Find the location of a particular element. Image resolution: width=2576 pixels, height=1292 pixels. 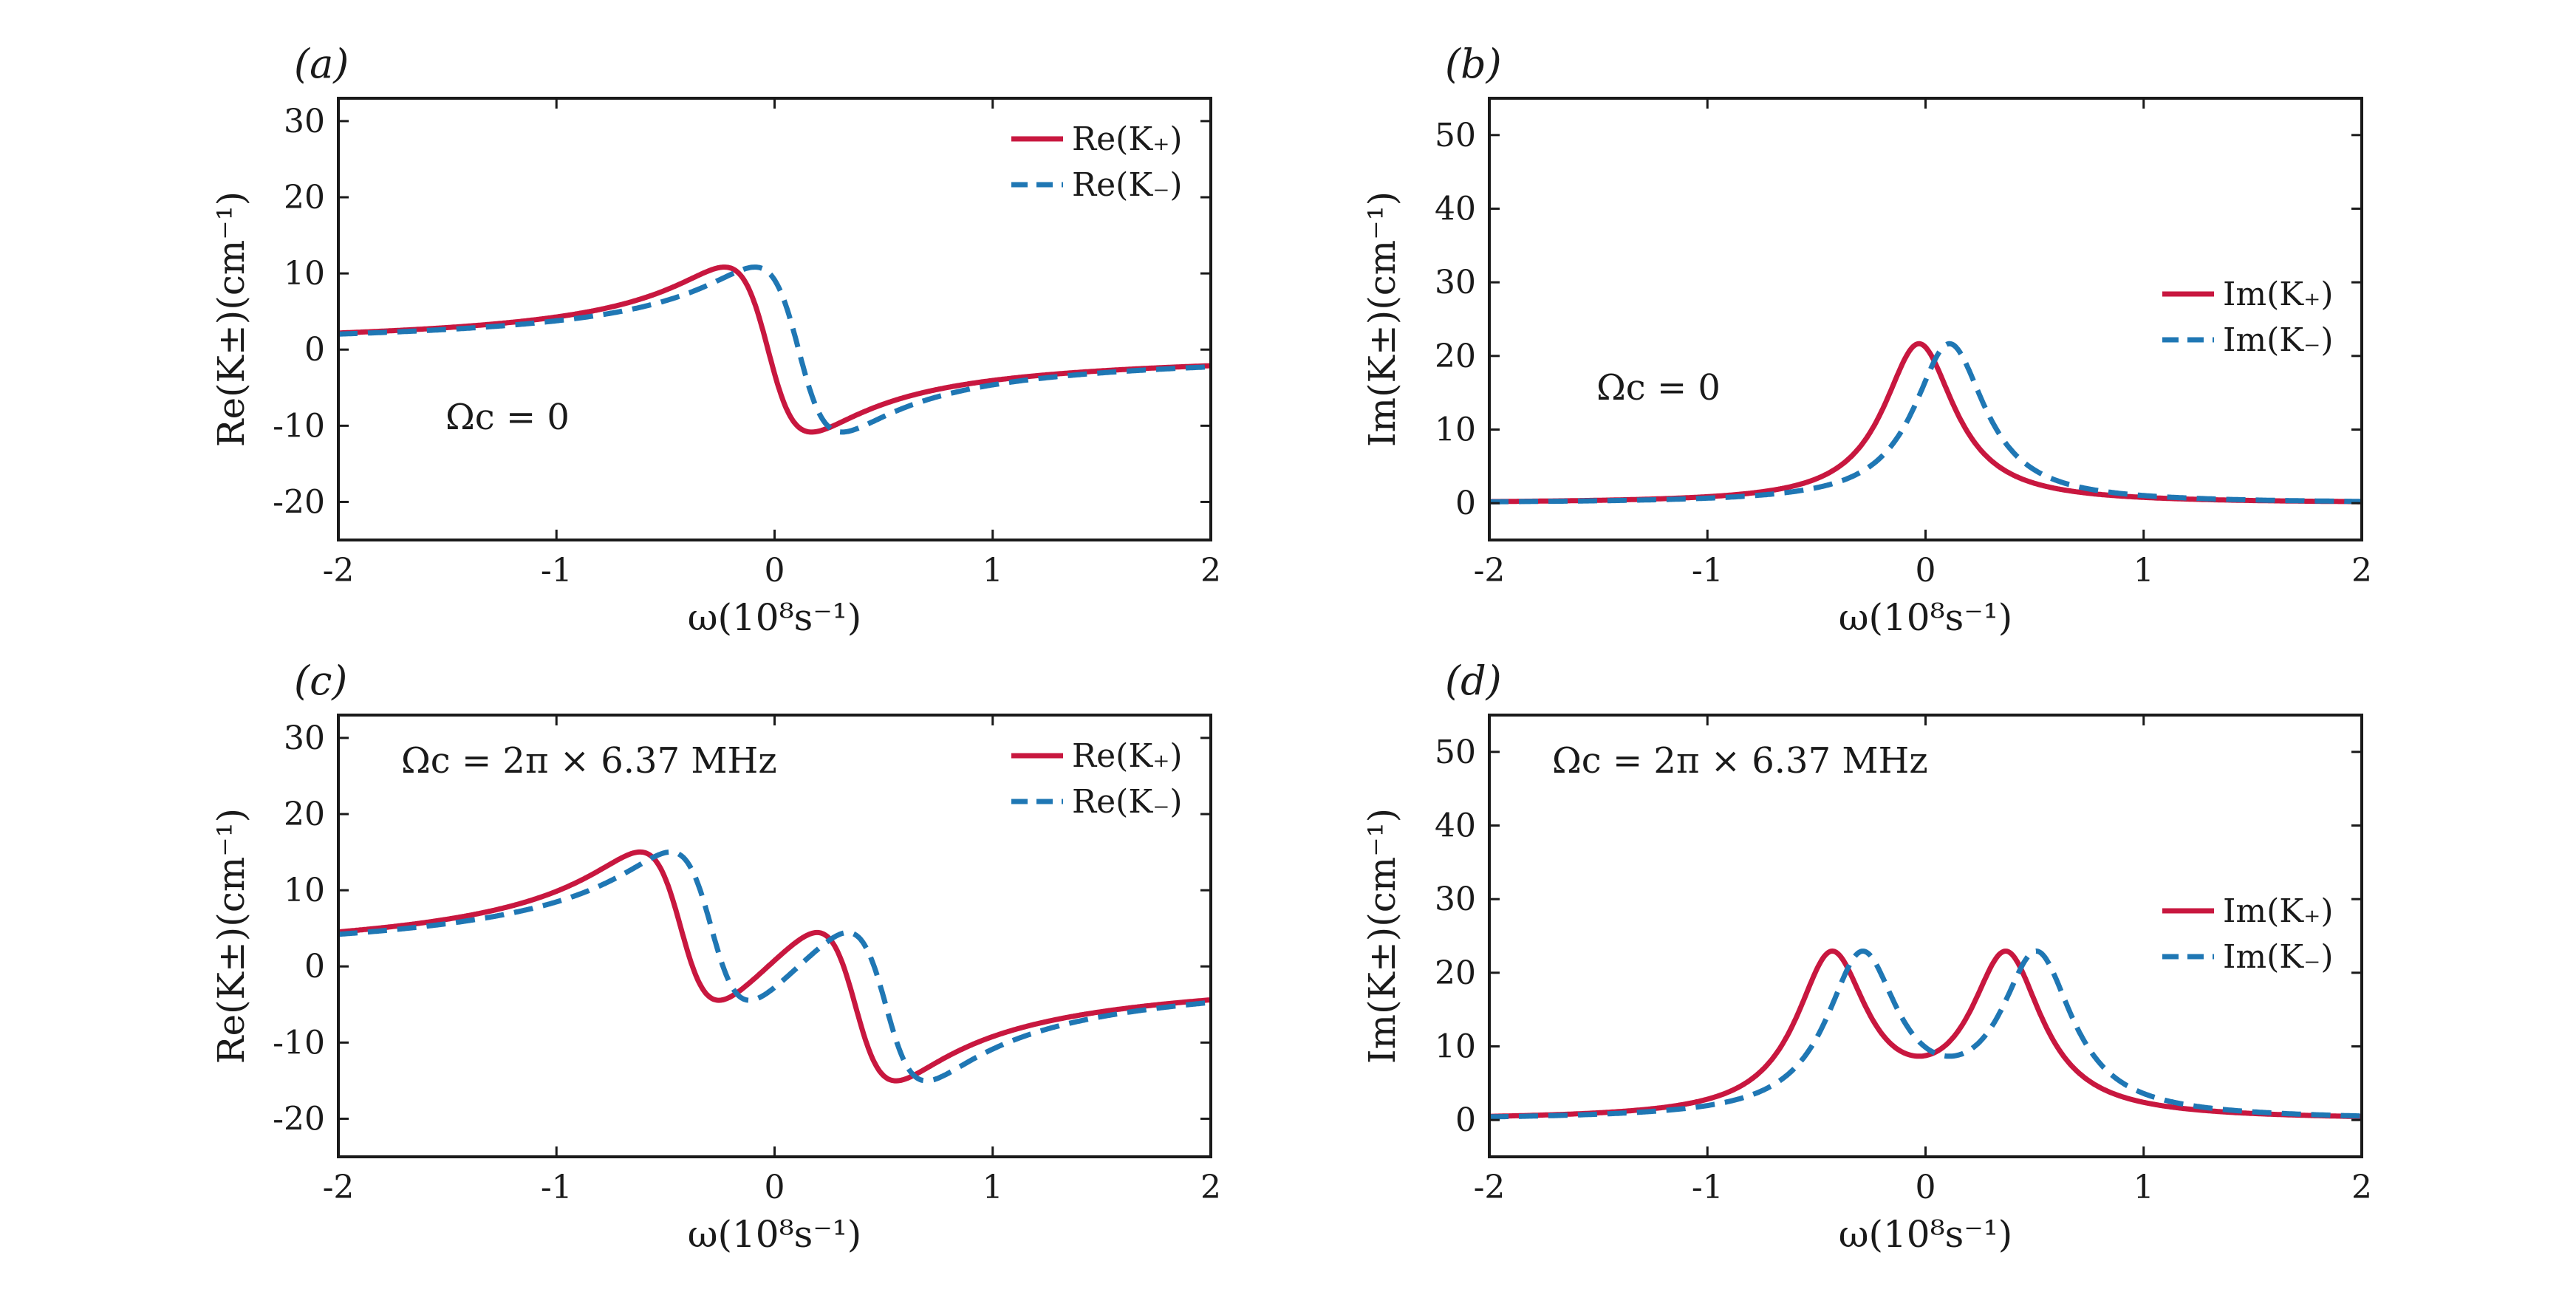

panel-label: (a) is located at coordinates (321, 64).